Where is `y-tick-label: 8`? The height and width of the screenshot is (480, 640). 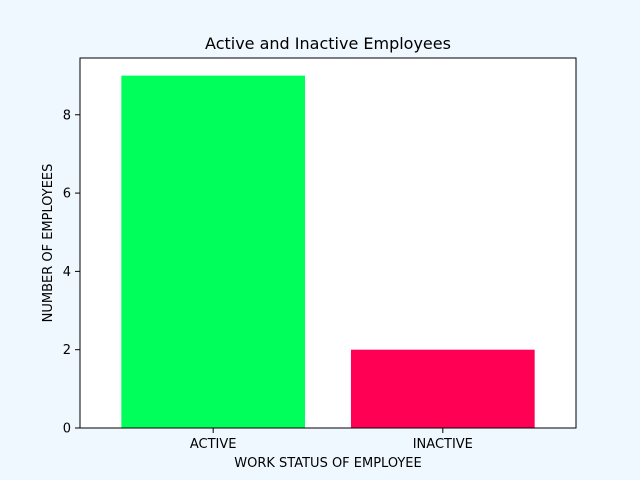 y-tick-label: 8 is located at coordinates (67, 115).